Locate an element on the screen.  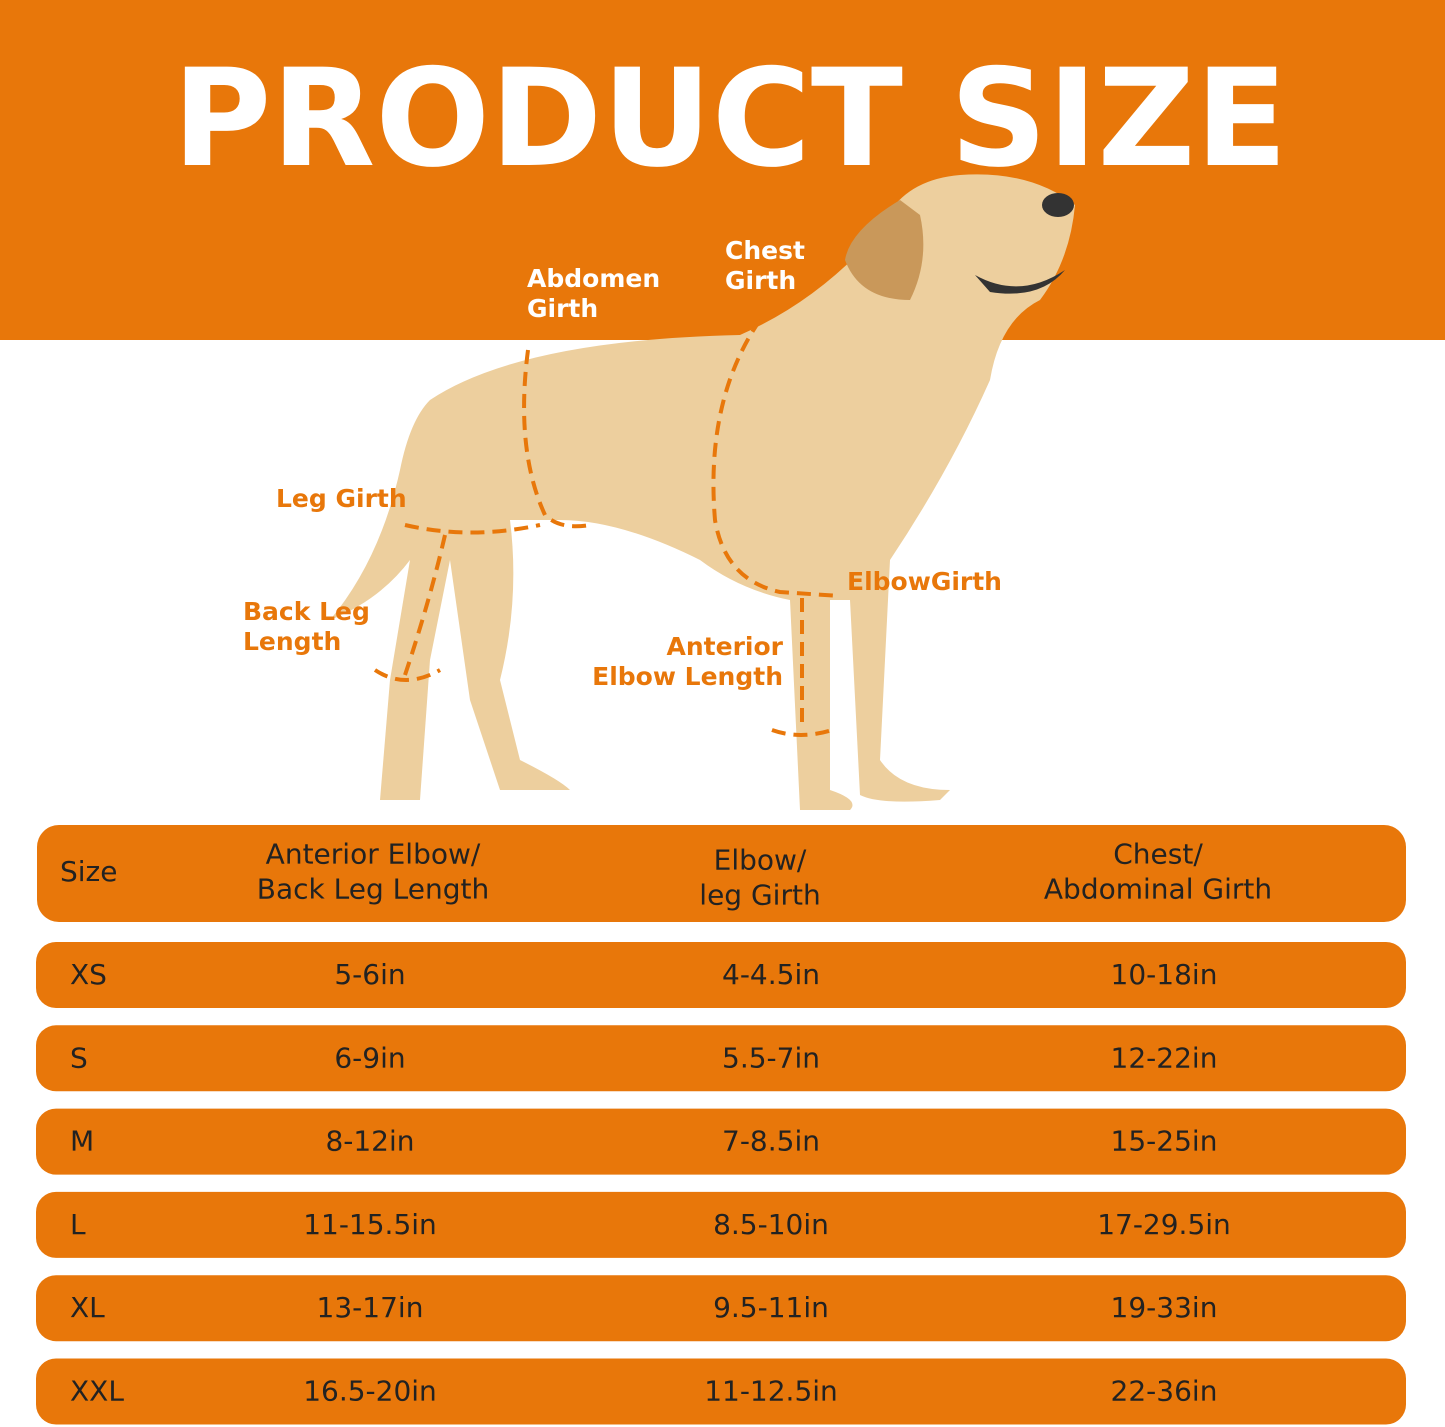
header-cell: Chest/ is located at coordinates (1158, 854).